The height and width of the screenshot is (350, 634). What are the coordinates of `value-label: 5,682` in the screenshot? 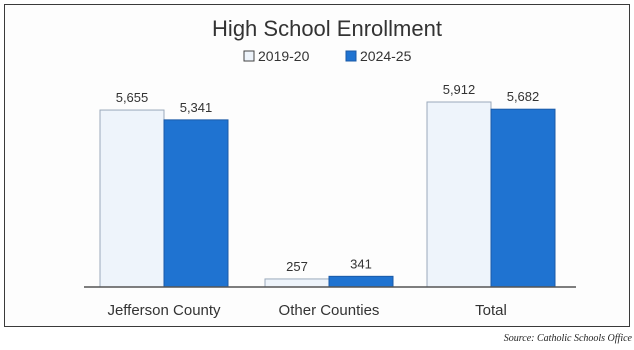 It's located at (523, 96).